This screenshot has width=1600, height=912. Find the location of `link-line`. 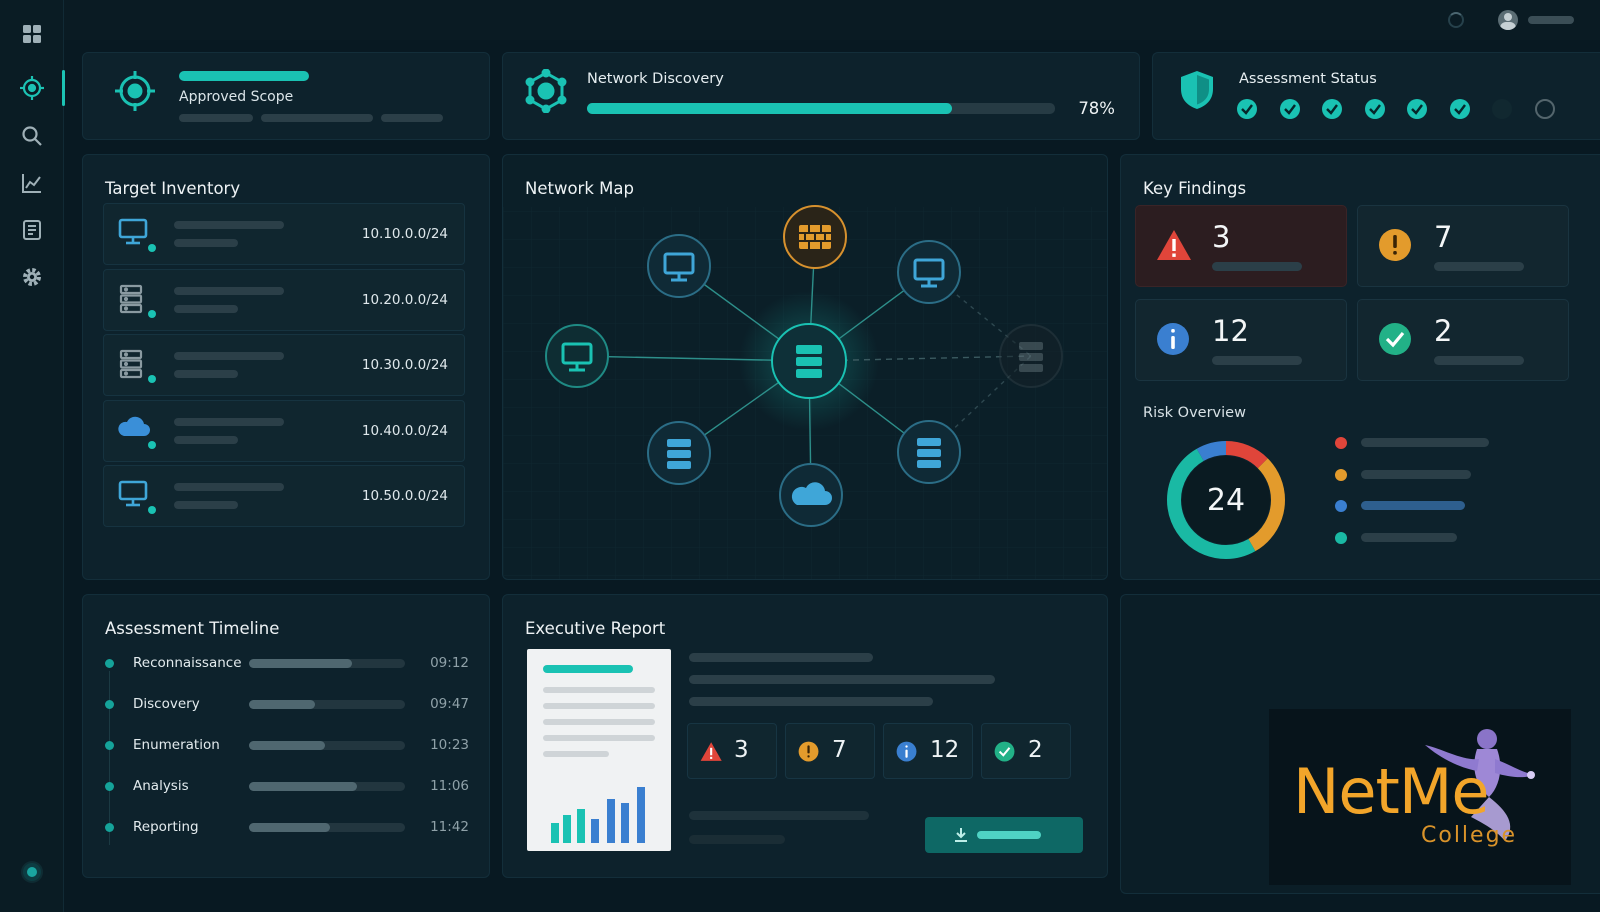

link-line is located at coordinates (693, 358).